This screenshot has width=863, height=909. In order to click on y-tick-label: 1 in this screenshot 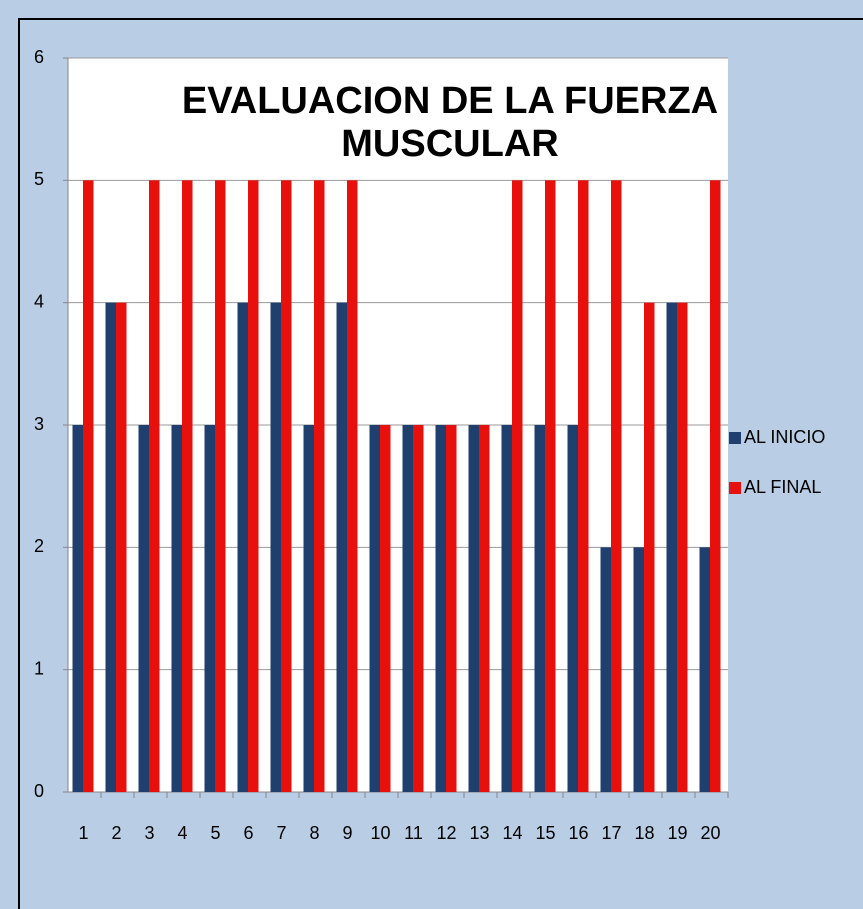, I will do `click(39, 668)`.